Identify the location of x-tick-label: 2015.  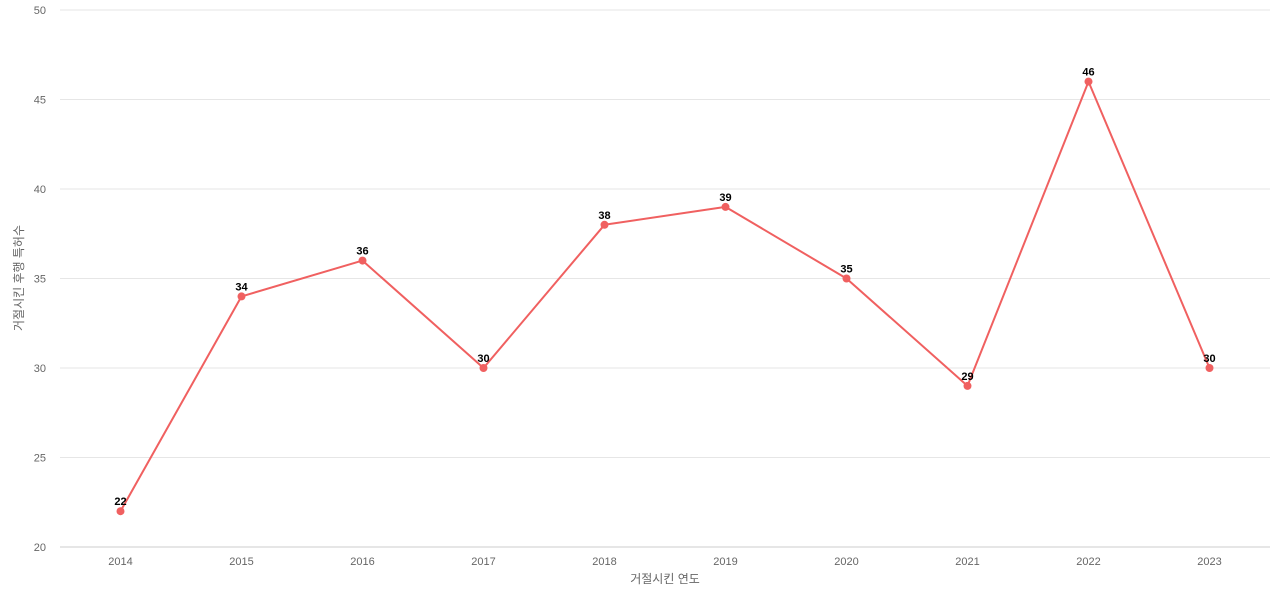
(241, 562).